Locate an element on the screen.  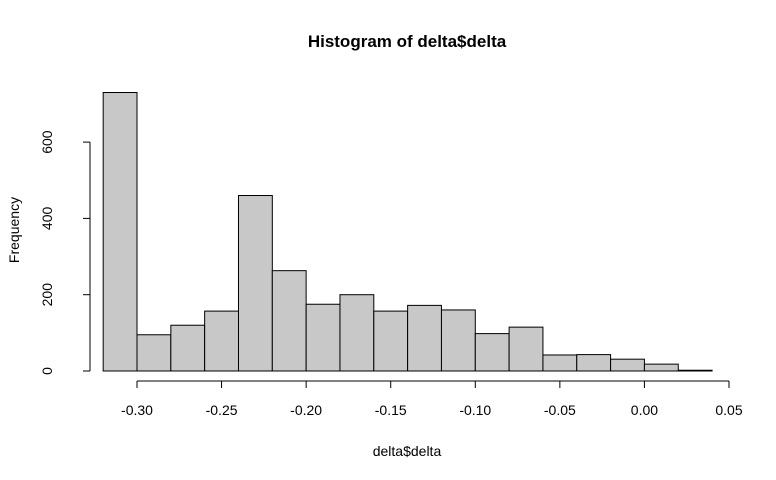
x-axis: -0.30 -0.25 -0.20 -0.15 -0.10 -0.05 0.00 0.05 is located at coordinates (432, 399).